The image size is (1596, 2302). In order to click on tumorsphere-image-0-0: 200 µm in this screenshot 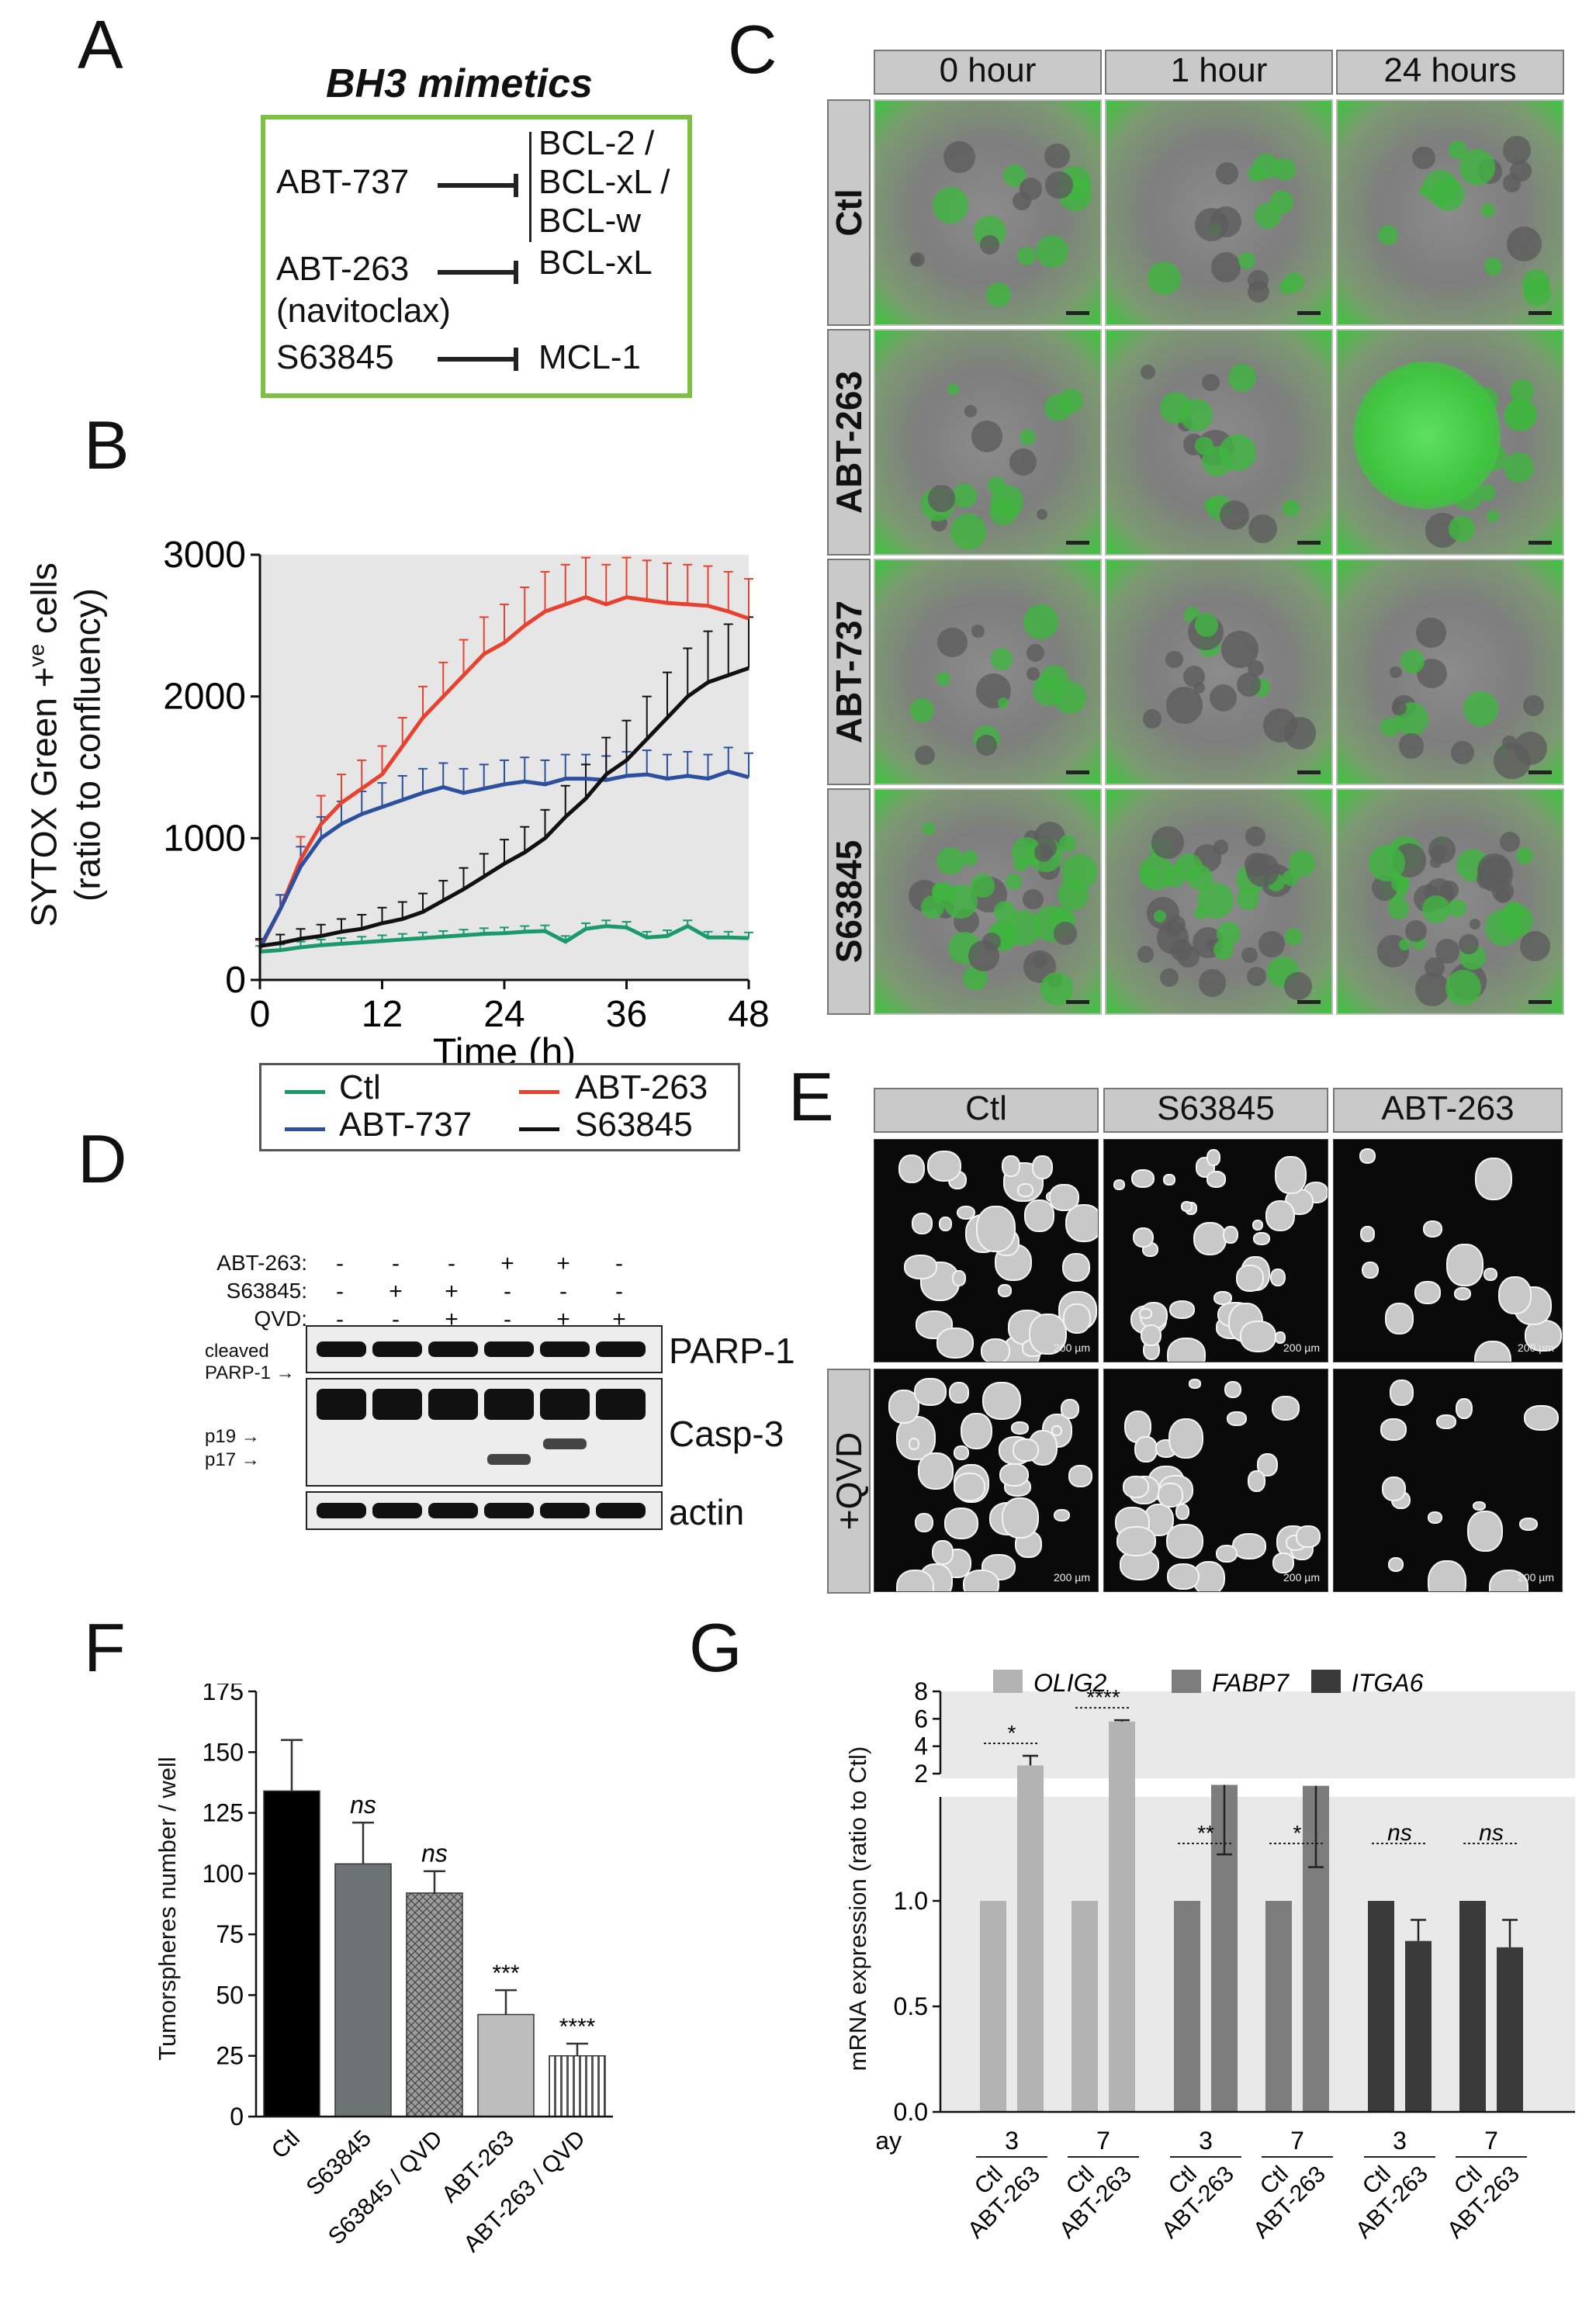, I will do `click(986, 1250)`.